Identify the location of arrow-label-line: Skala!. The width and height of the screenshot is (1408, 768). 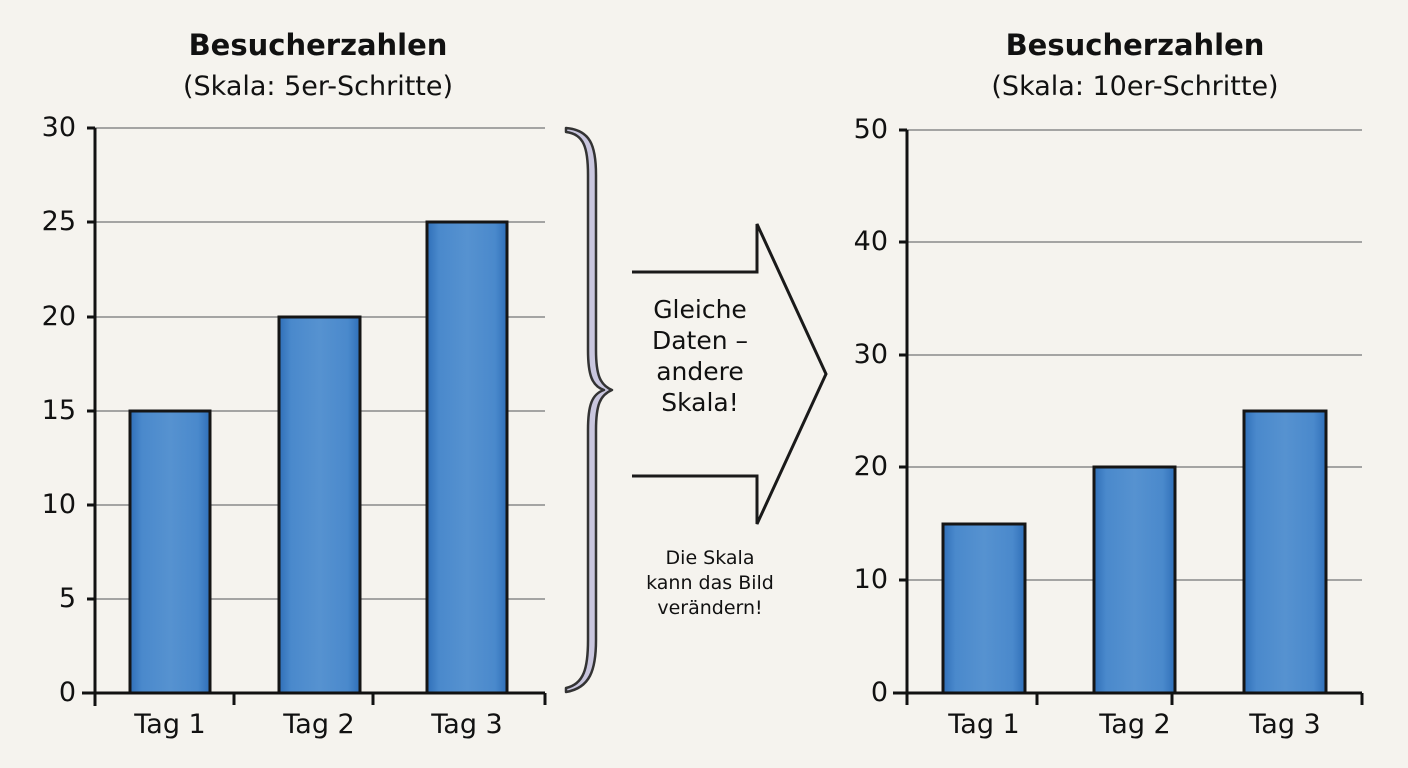
(700, 402).